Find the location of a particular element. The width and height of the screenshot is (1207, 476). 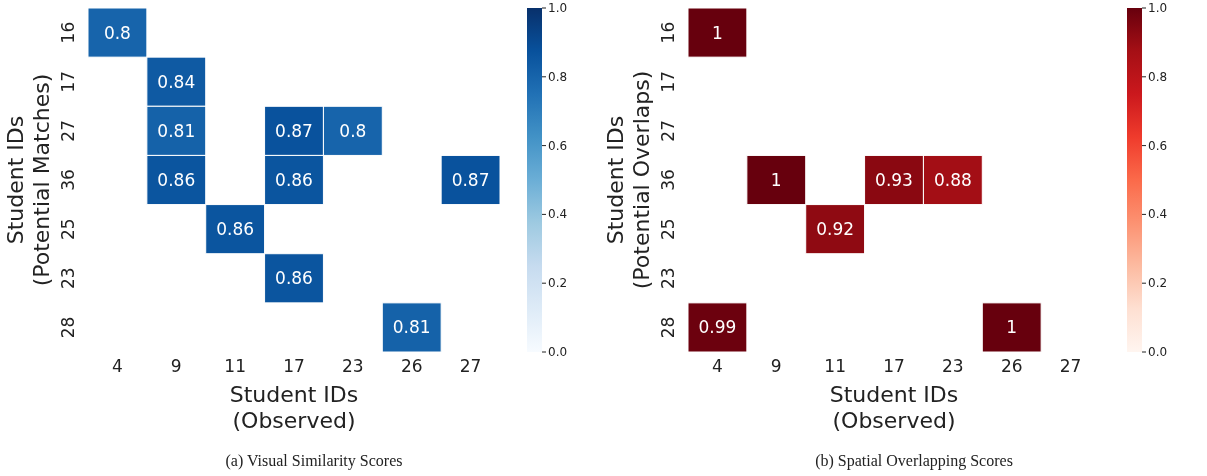

y-axis-title: Student IDs (Potential Overlaps) is located at coordinates (628, 180).